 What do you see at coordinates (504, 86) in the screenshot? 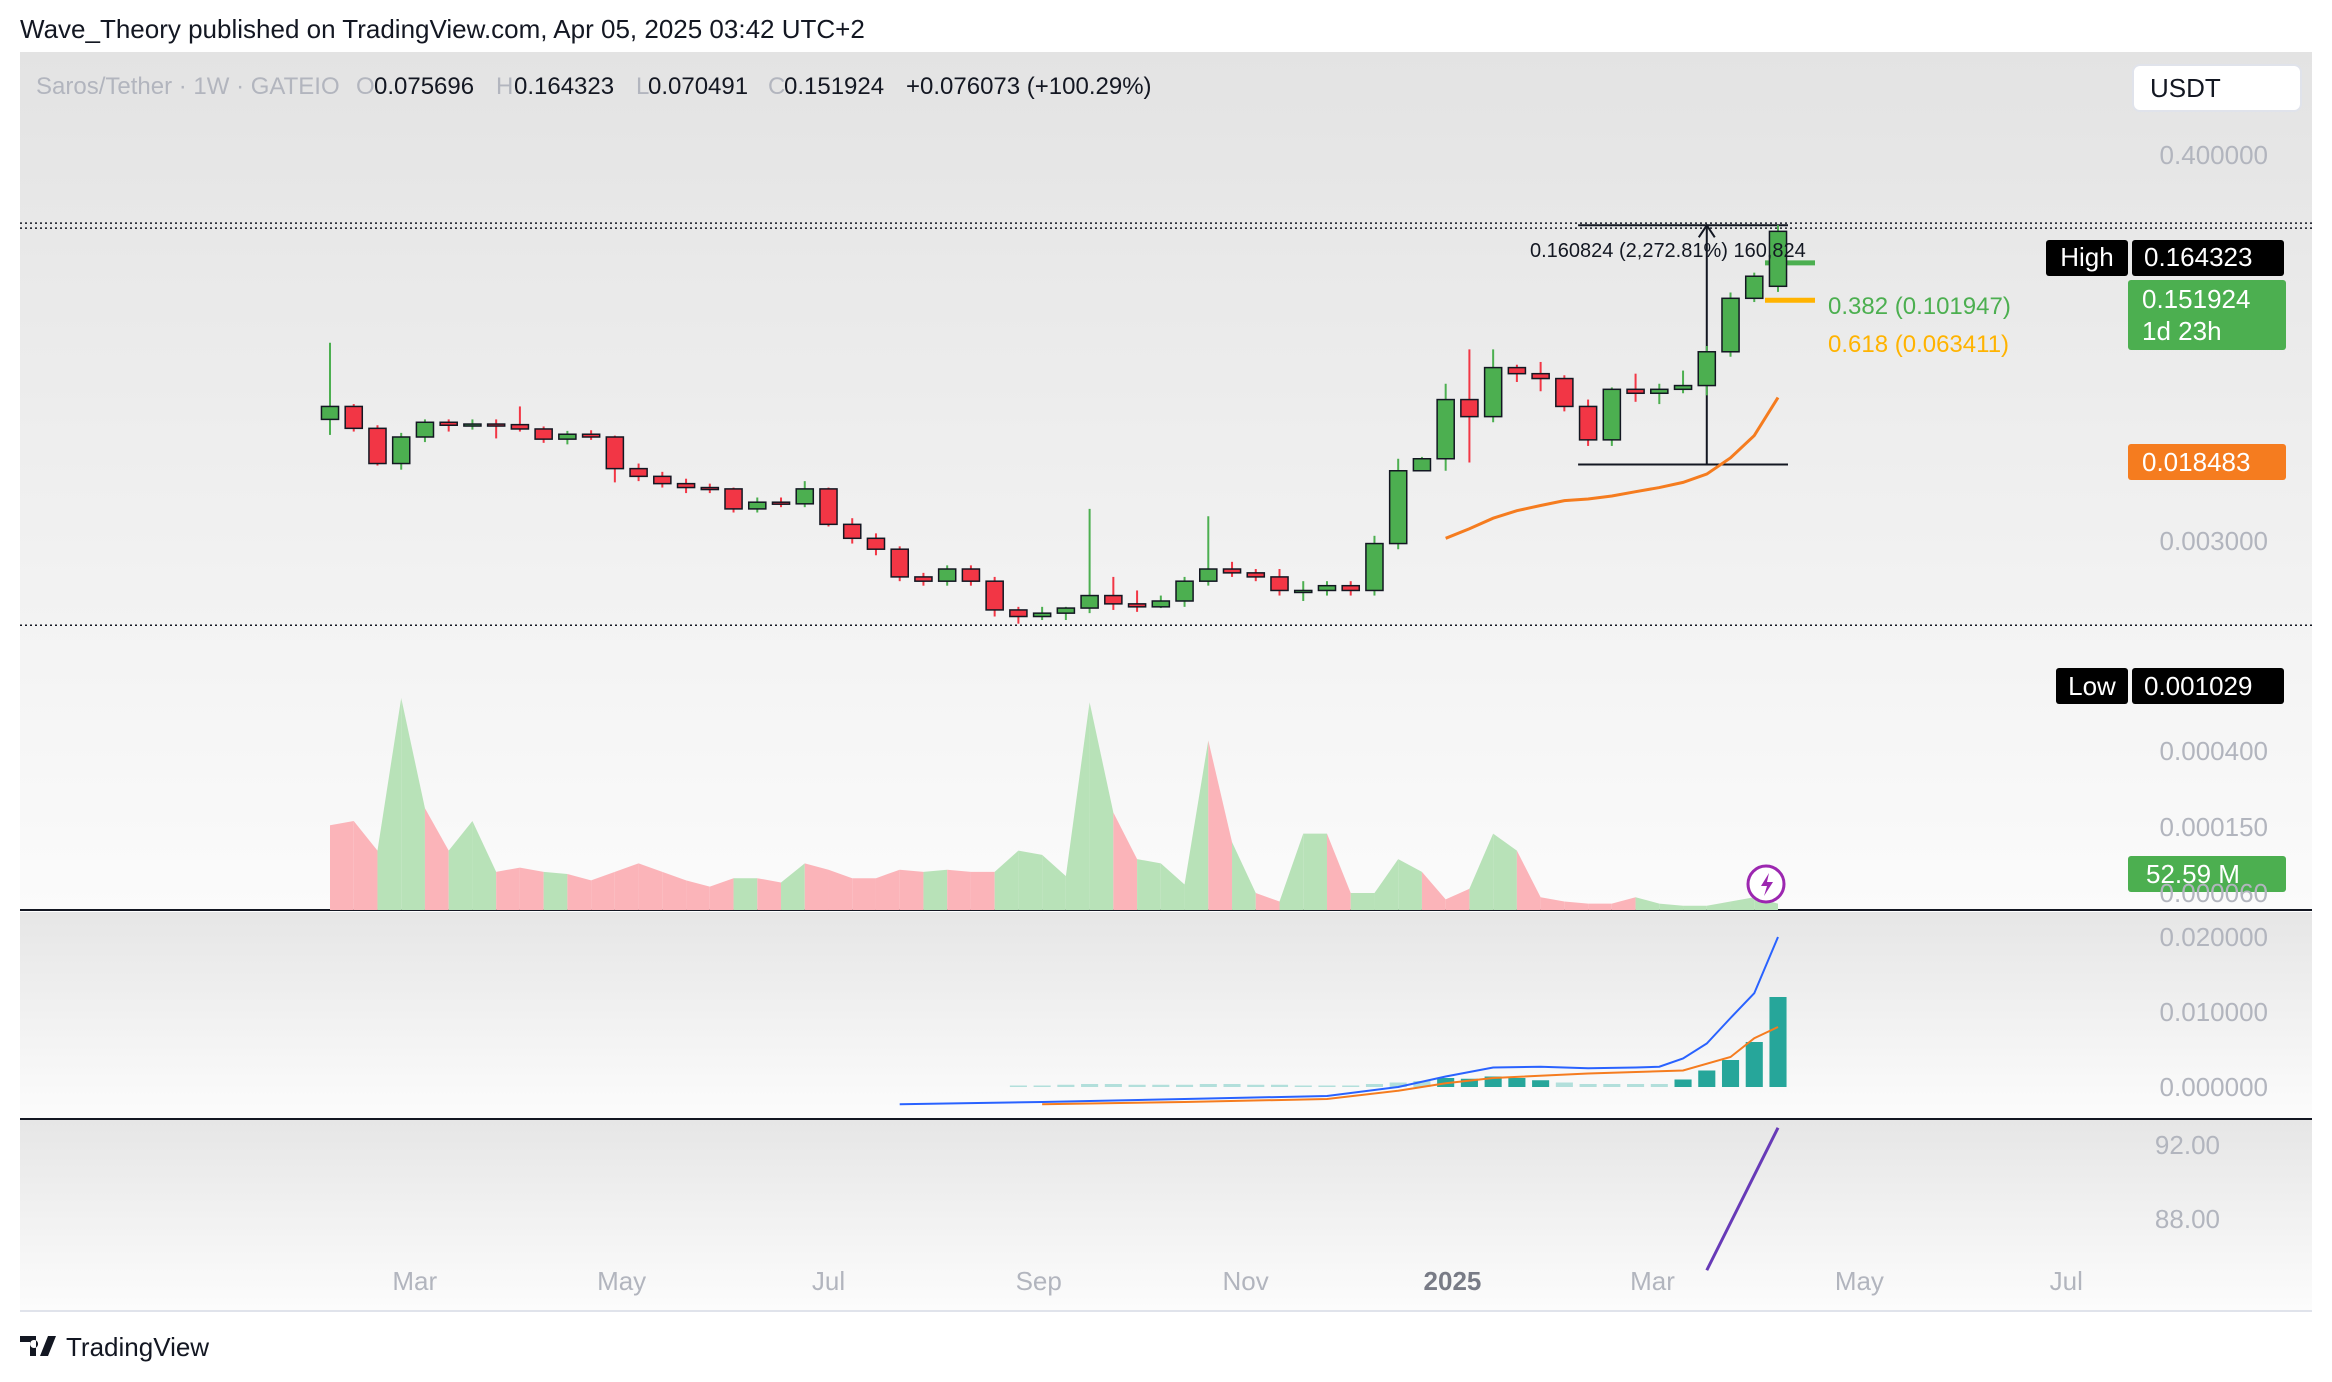
I see `high-label: H` at bounding box center [504, 86].